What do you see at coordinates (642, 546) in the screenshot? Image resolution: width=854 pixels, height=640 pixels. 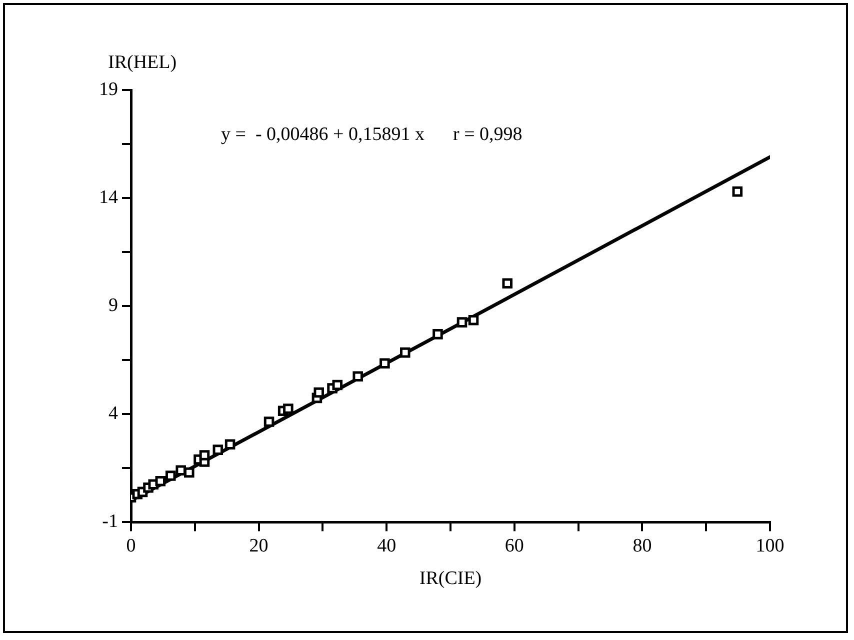 I see `x-tick-label: 80` at bounding box center [642, 546].